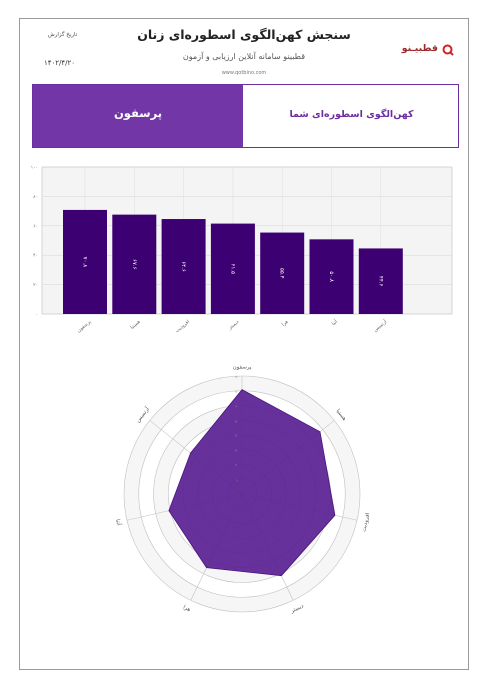 The width and height of the screenshot is (487, 690). I want to click on bar-value-label: ۴۴.۶, so click(380, 281).